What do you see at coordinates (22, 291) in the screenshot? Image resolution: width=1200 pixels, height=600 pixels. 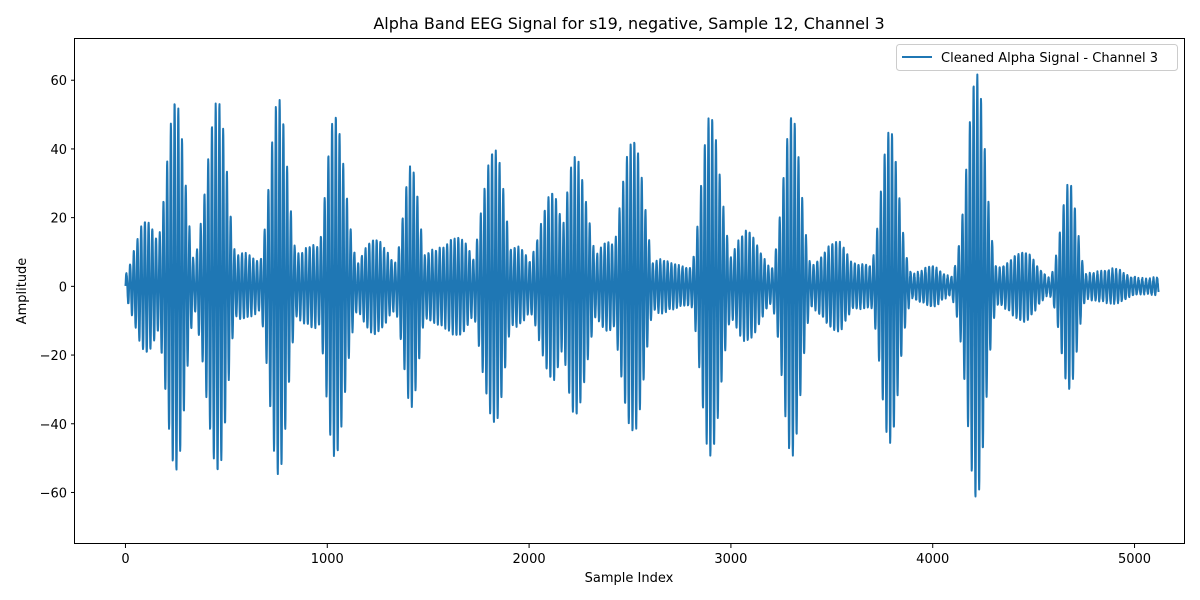 I see `y-axis-label: Amplitude` at bounding box center [22, 291].